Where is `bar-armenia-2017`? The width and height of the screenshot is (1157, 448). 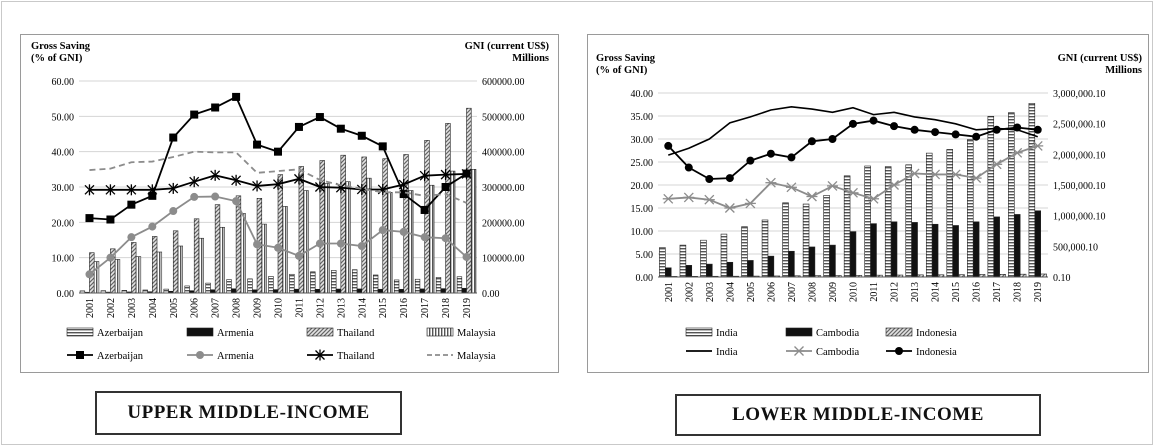 bar-armenia-2017 is located at coordinates (422, 291).